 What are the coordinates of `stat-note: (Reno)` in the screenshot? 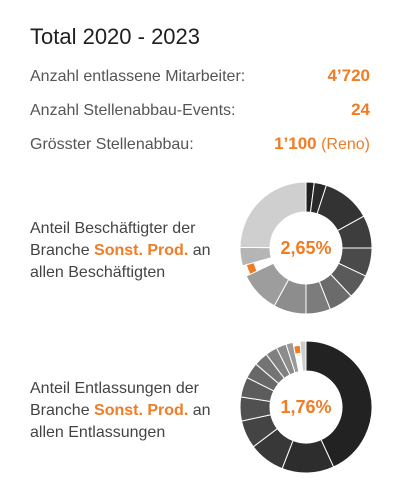 It's located at (345, 144).